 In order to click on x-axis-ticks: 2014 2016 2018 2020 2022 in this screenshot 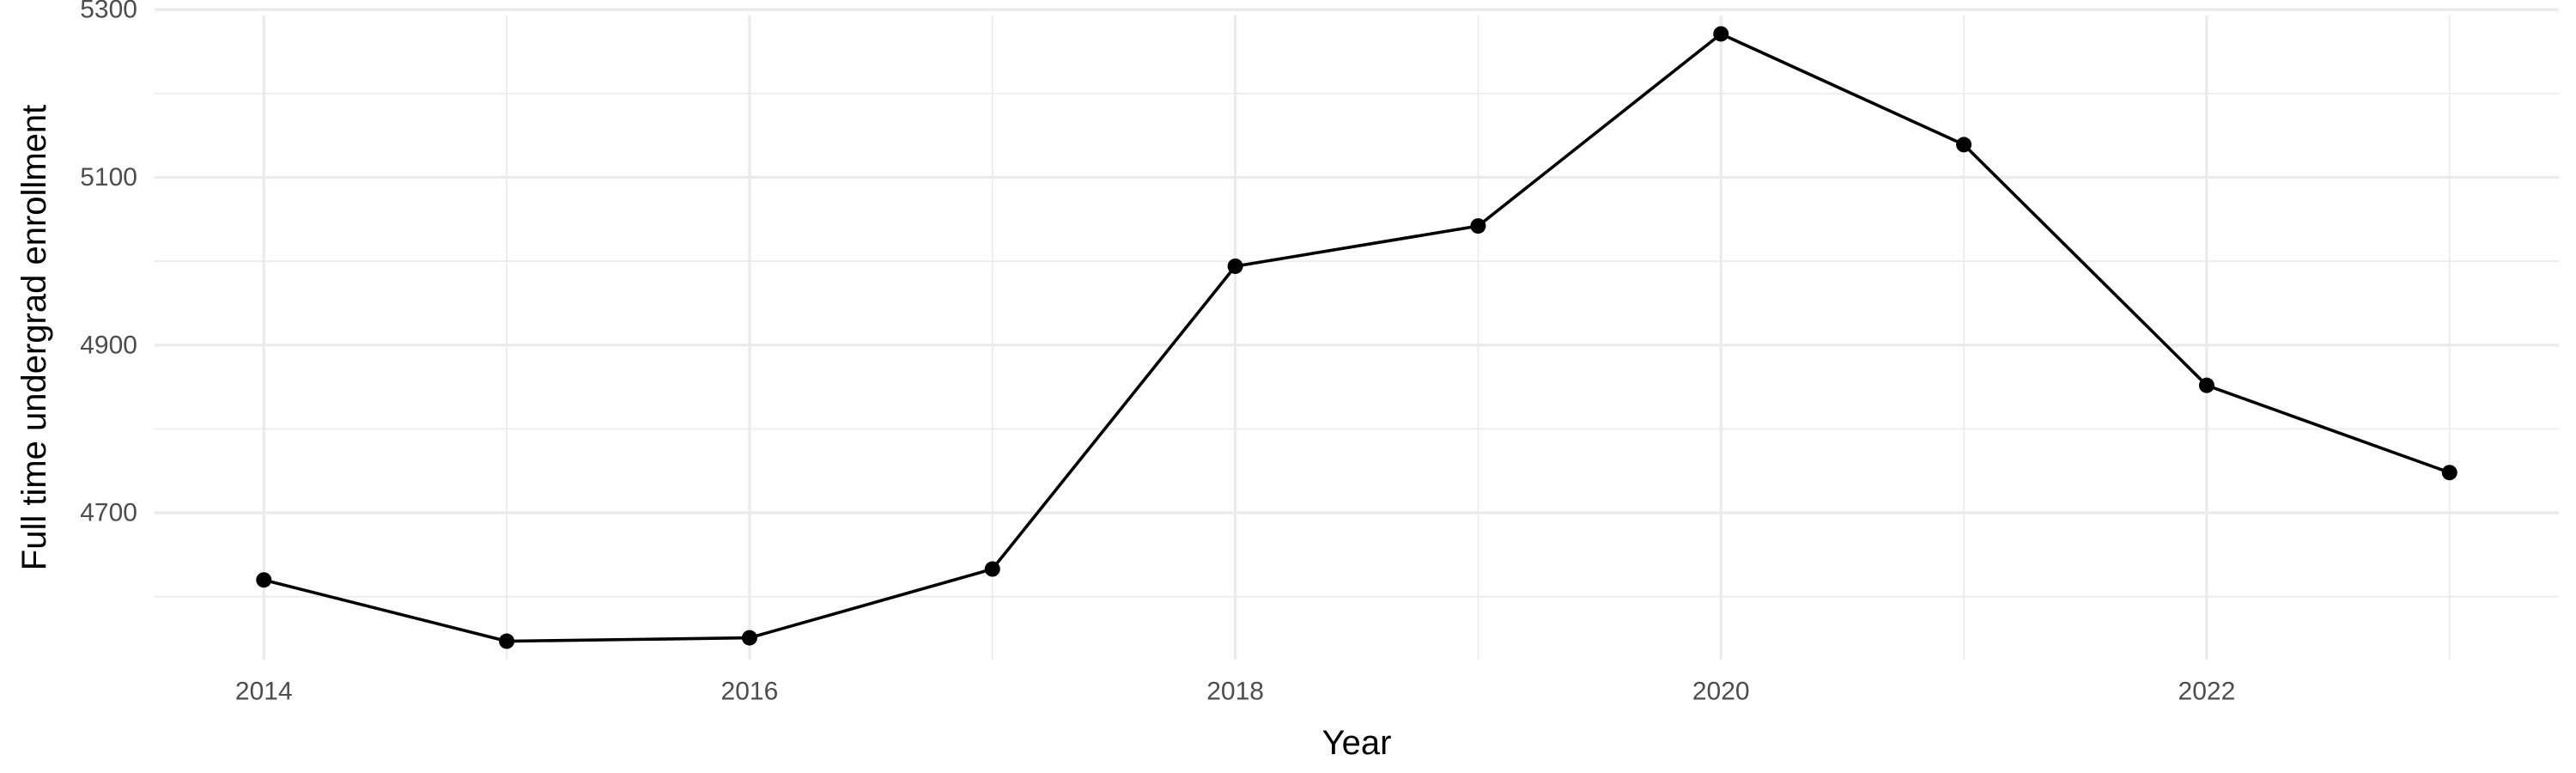, I will do `click(1235, 692)`.